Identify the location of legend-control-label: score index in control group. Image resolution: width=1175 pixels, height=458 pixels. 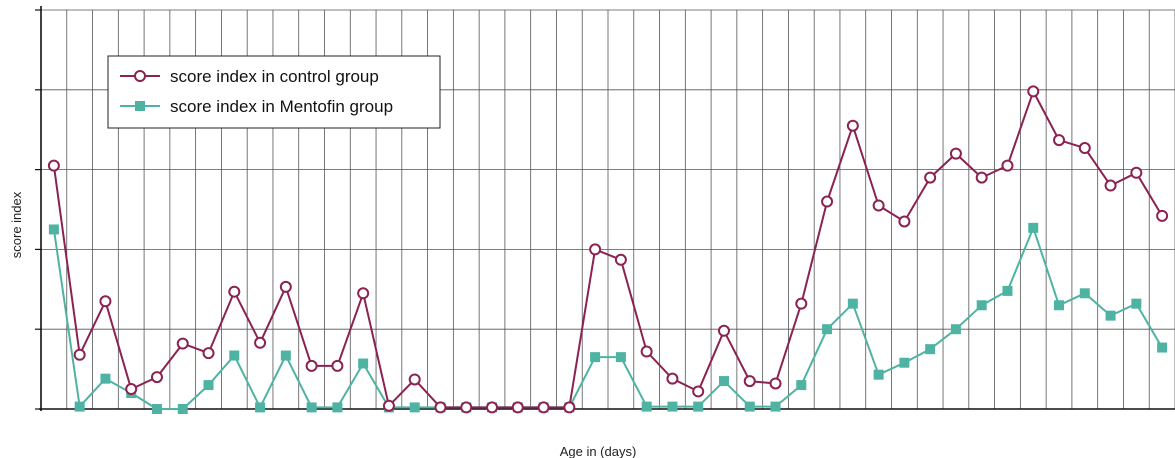
(274, 76).